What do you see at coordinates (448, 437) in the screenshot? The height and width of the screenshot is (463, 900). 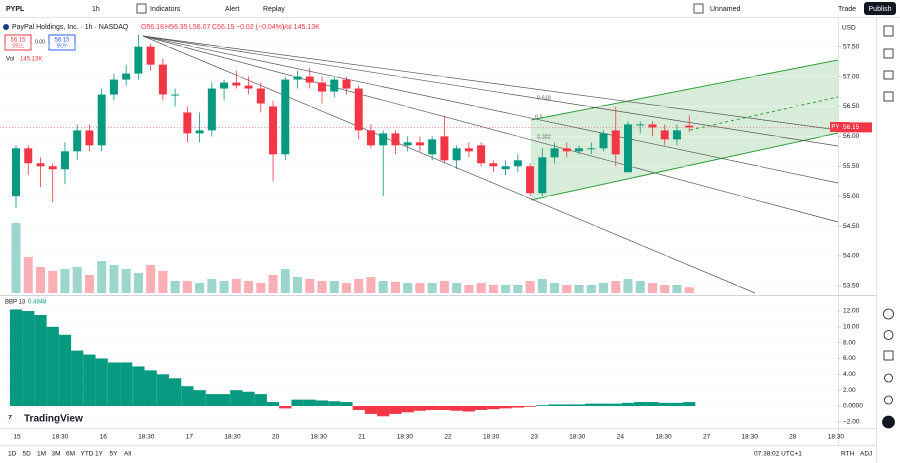 I see `x-tick-label: 22` at bounding box center [448, 437].